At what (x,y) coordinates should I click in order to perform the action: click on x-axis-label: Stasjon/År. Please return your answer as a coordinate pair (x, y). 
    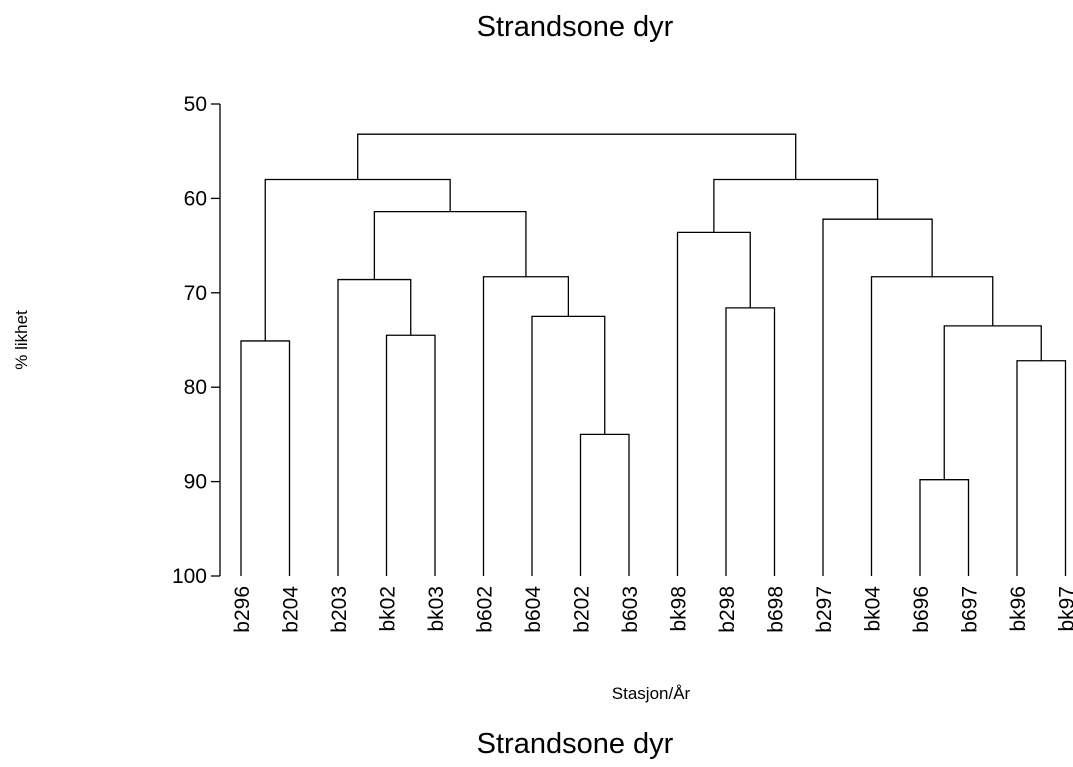
    Looking at the image, I should click on (651, 693).